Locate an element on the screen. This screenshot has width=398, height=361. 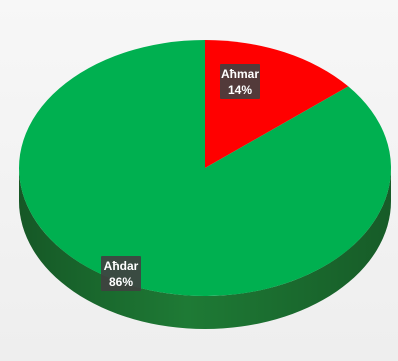
data-label-a-mar: Aħmar 14% is located at coordinates (240, 81).